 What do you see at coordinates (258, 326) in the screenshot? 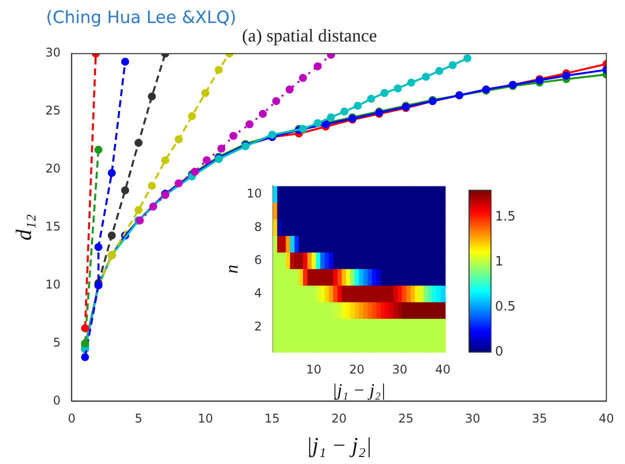
I see `y-tick-label: 2` at bounding box center [258, 326].